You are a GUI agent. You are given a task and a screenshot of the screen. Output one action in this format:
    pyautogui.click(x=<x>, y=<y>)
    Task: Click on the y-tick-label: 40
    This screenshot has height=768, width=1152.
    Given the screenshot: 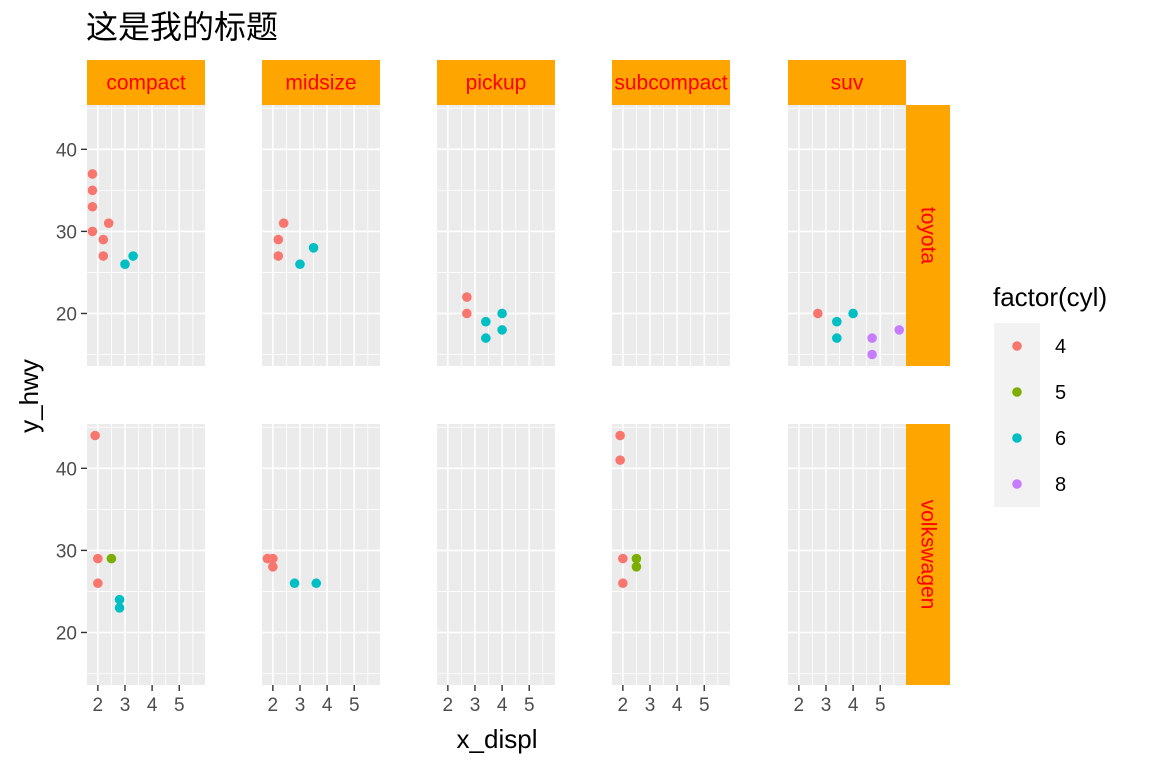 What is the action you would take?
    pyautogui.click(x=66, y=150)
    